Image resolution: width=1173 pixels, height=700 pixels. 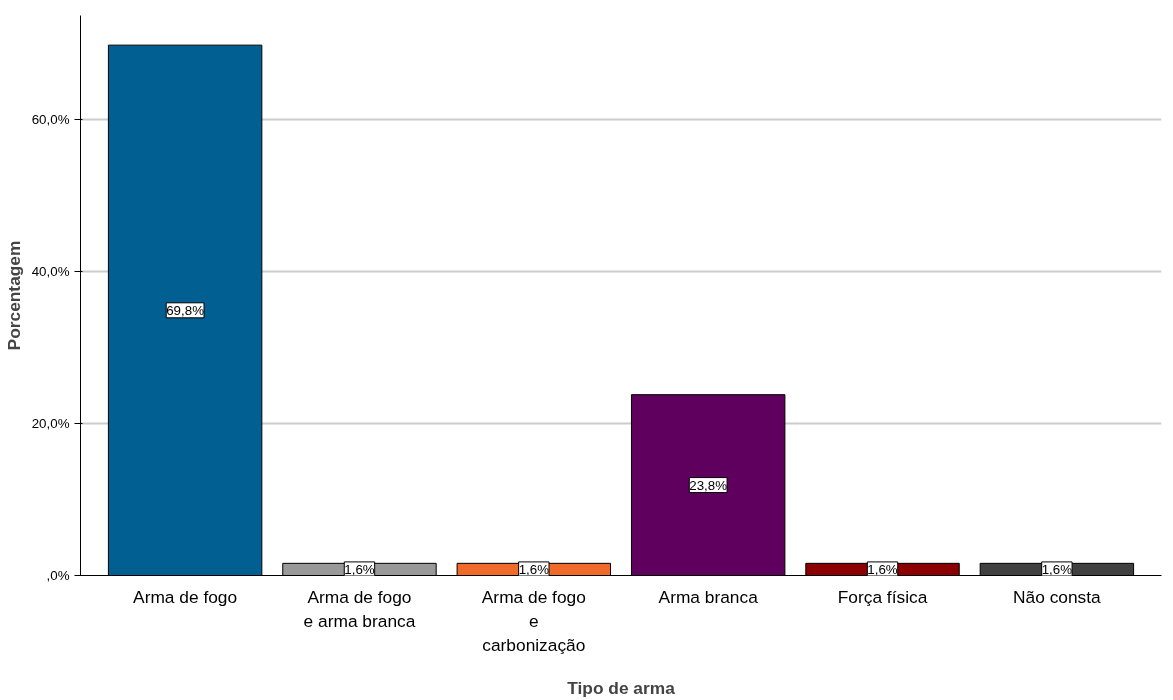 What do you see at coordinates (533, 620) in the screenshot?
I see `x-tick-label: Arma de fogo e carbonização` at bounding box center [533, 620].